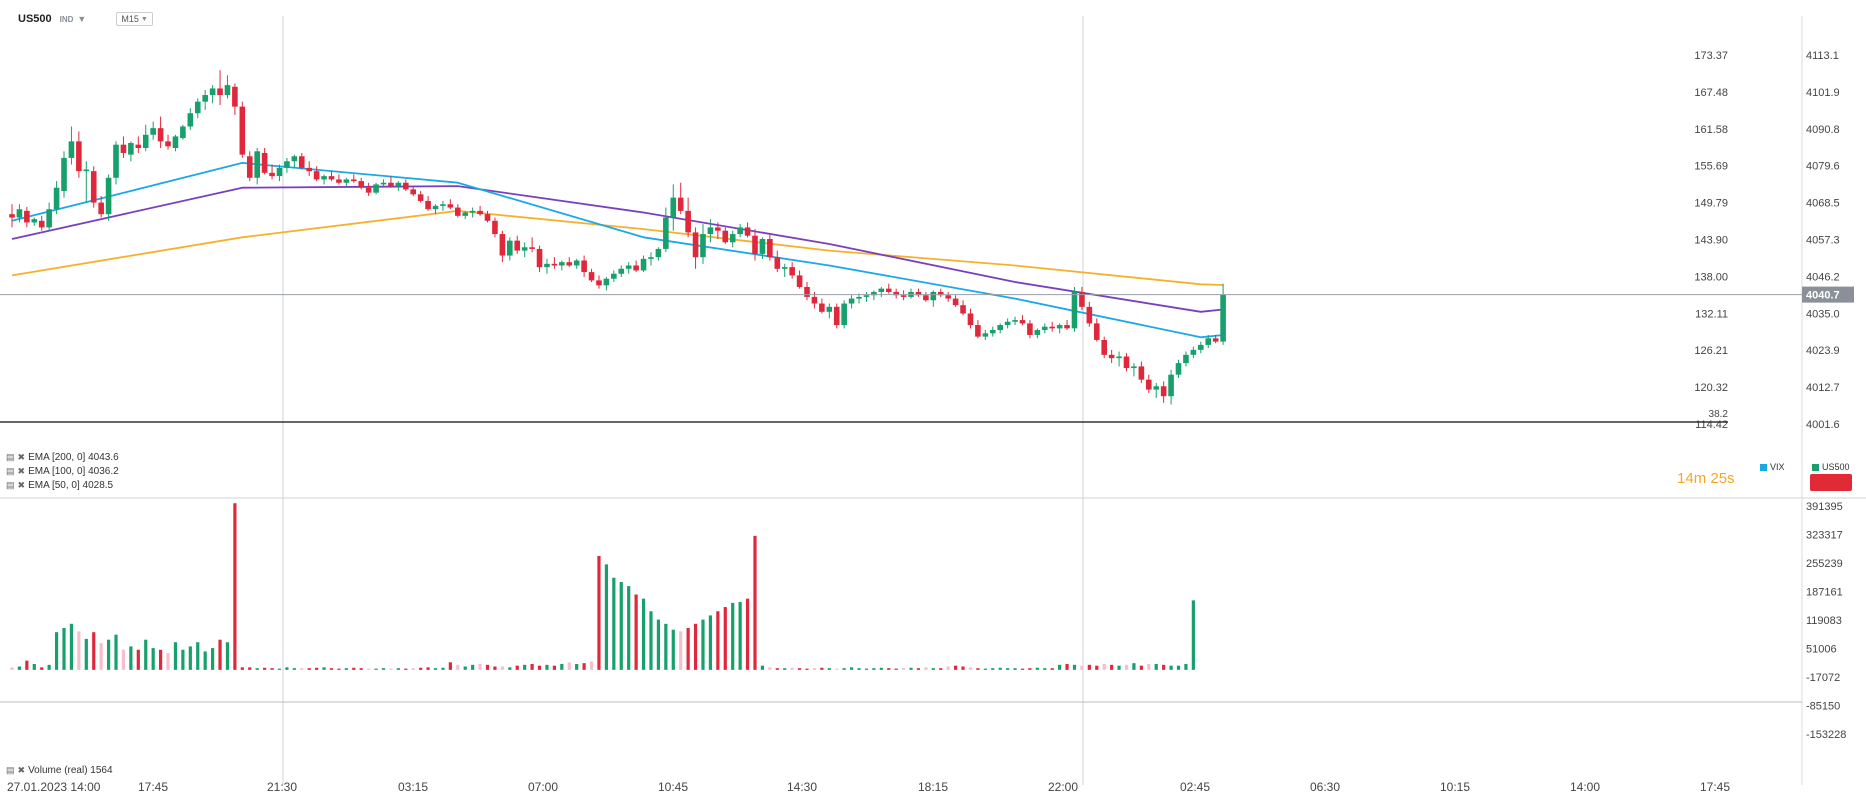  Describe the element at coordinates (1823, 204) in the screenshot. I see `price-tick-label: 4068.5` at that location.